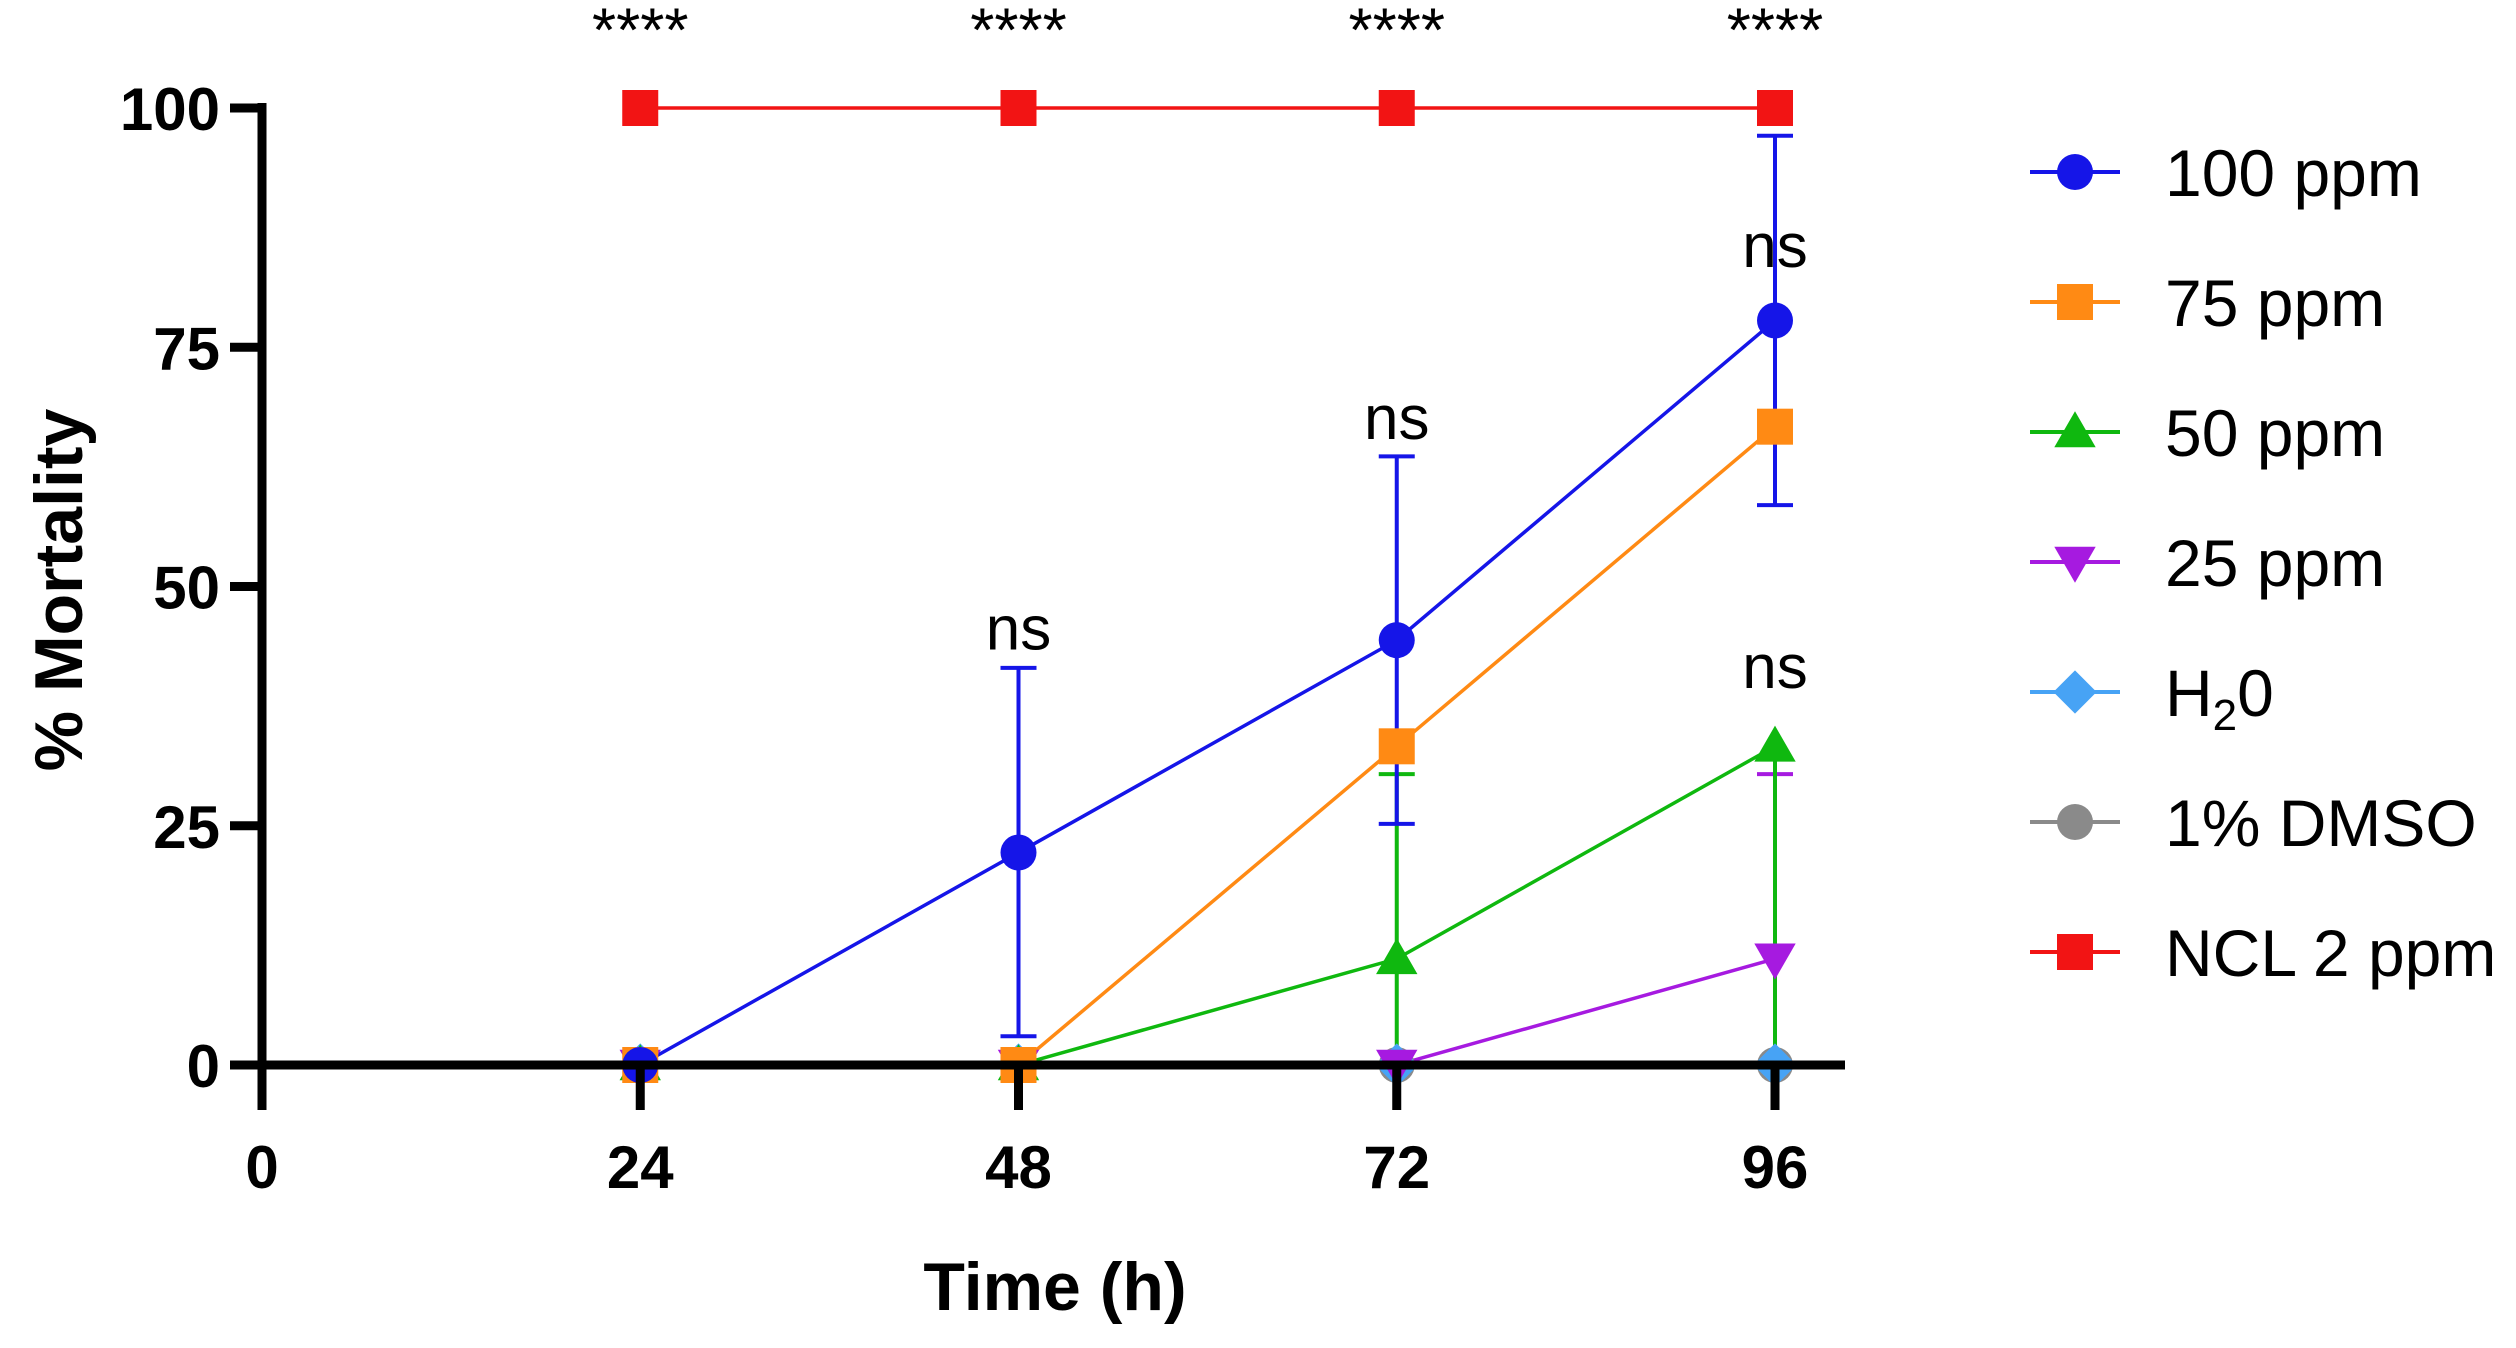 The image size is (2516, 1348). What do you see at coordinates (186, 827) in the screenshot?
I see `y-tick-label: 25` at bounding box center [186, 827].